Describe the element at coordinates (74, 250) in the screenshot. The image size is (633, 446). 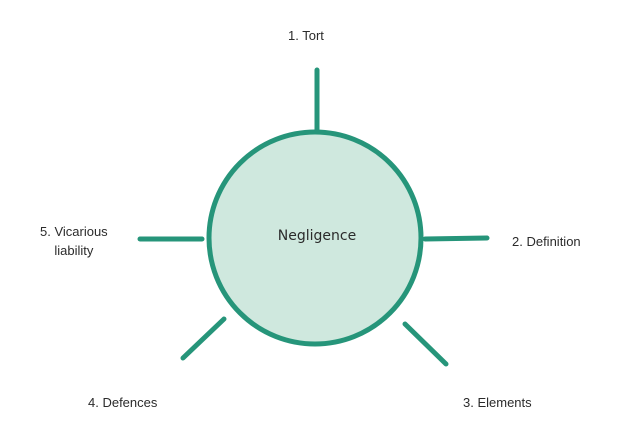
I see `label-vicarious-line-2: liability` at that location.